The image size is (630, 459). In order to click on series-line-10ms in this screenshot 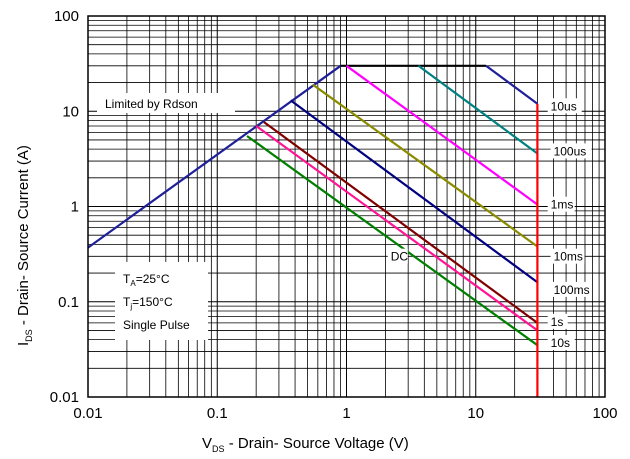, I will do `click(425, 165)`.